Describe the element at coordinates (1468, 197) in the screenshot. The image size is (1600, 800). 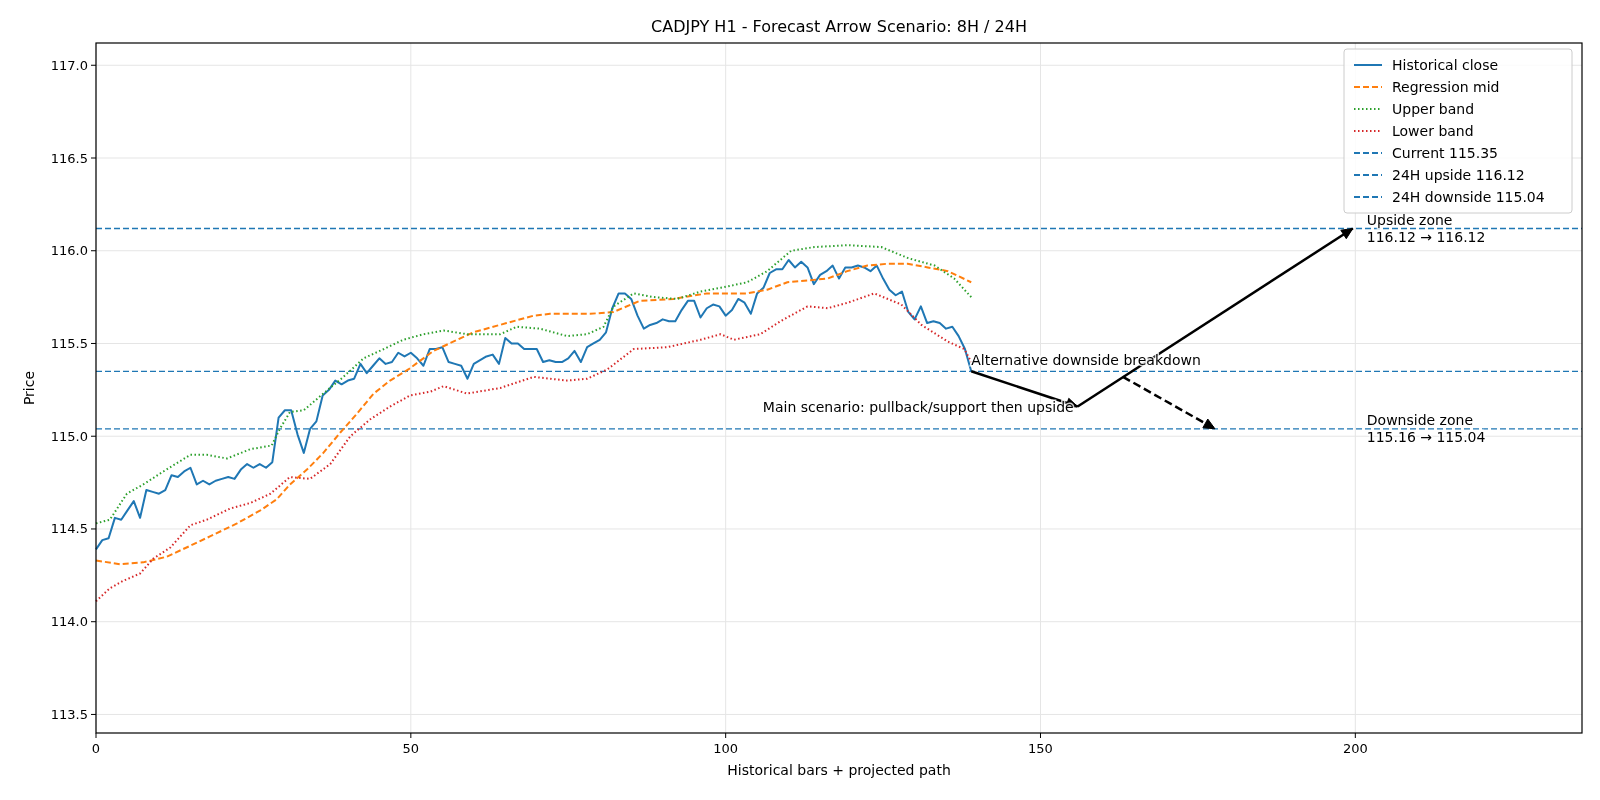
I see `legend-label: 24H downside 115.04` at that location.